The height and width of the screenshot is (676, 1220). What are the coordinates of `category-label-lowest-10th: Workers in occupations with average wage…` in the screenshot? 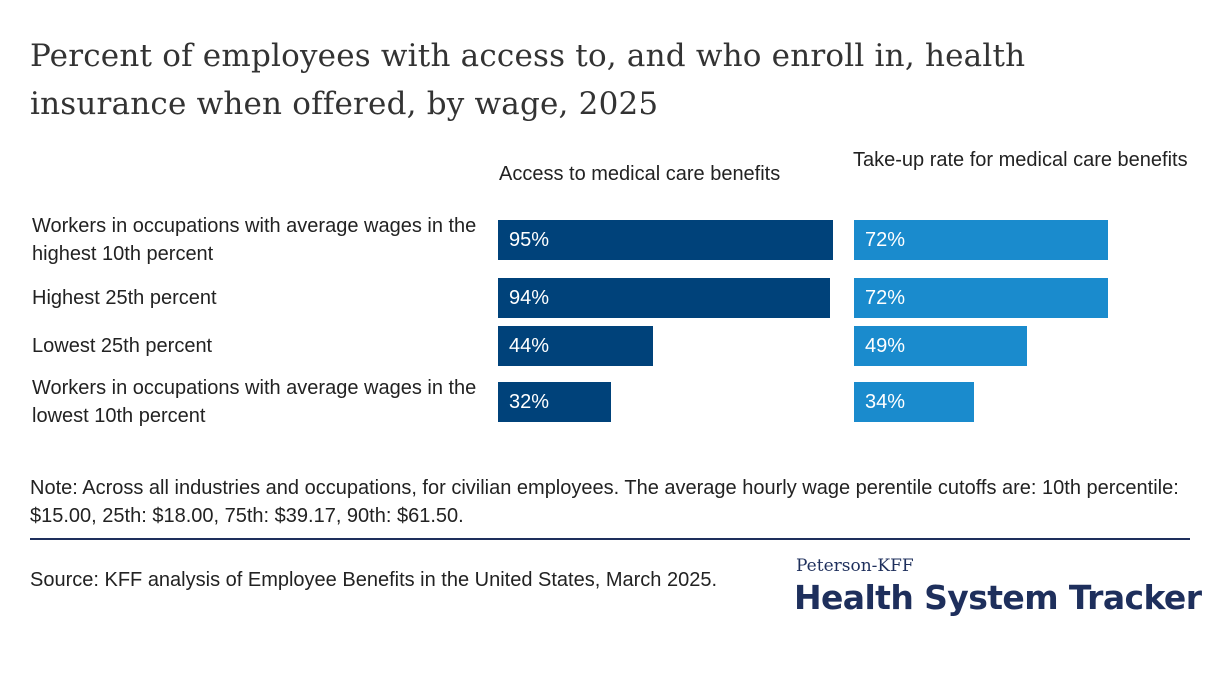 It's located at (254, 402).